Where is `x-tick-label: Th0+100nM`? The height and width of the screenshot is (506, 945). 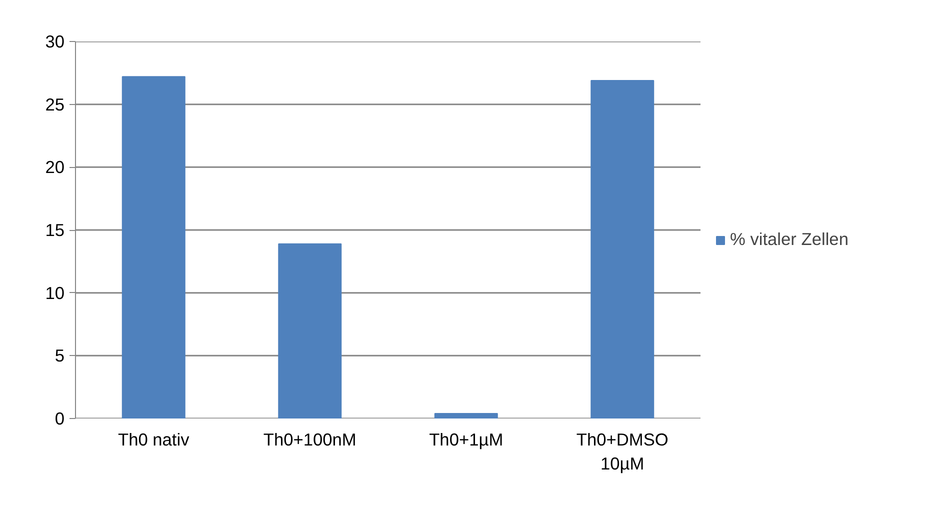
x-tick-label: Th0+100nM is located at coordinates (309, 440).